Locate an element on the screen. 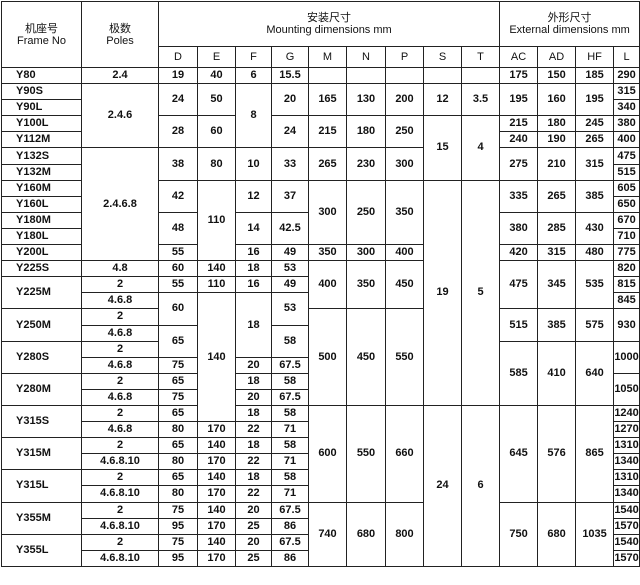 The width and height of the screenshot is (640, 585). cell-l: 775 is located at coordinates (626, 253).